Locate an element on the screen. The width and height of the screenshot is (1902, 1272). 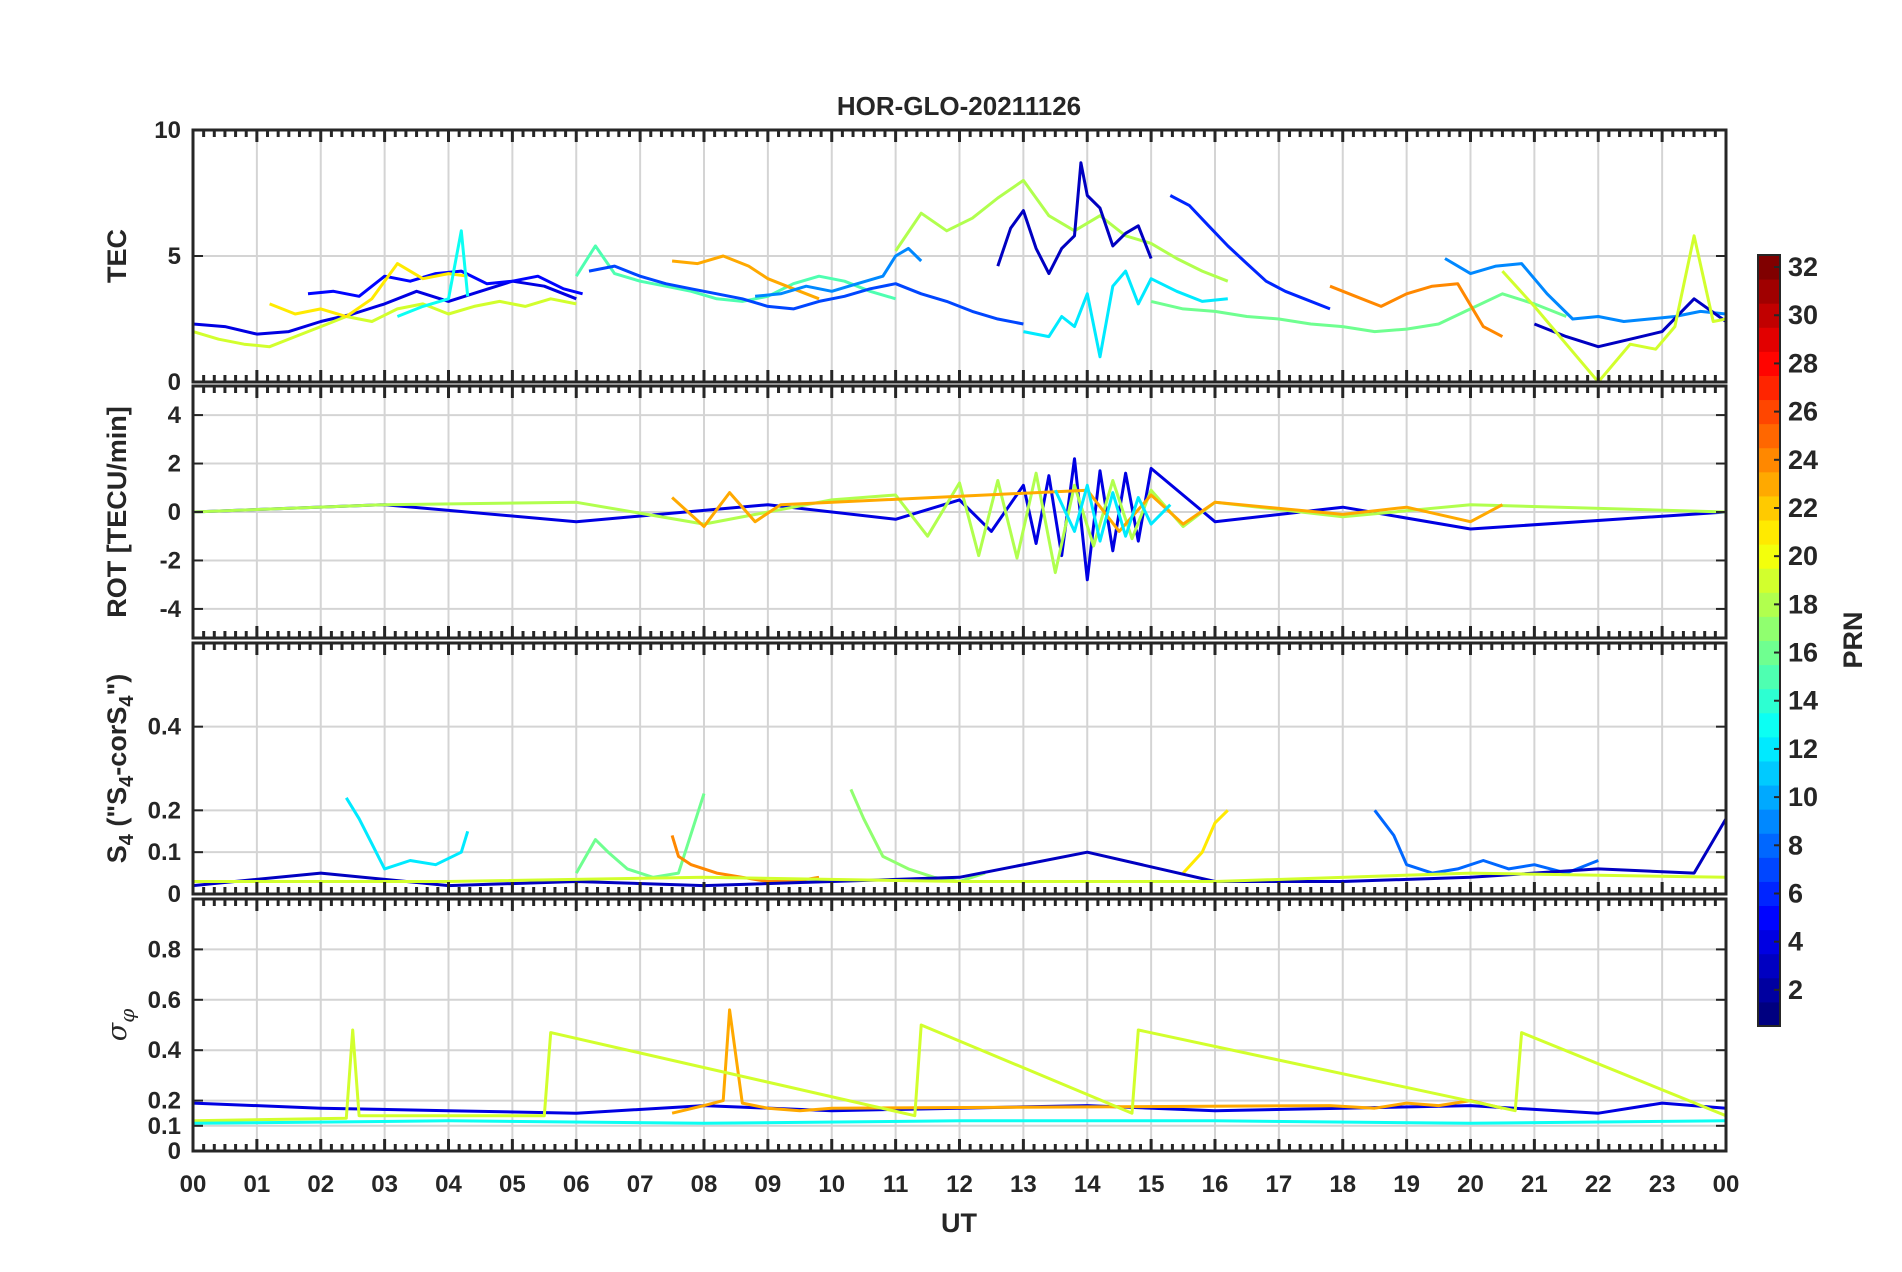
colorbar-tick-label: 8 is located at coordinates (1795, 845).